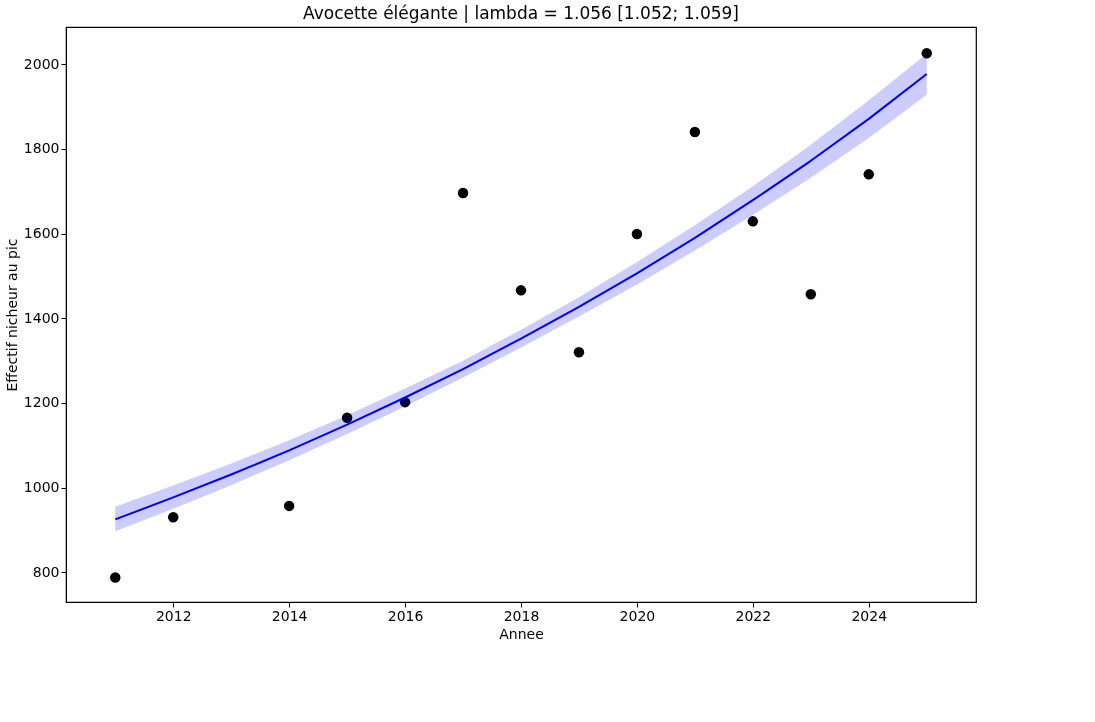 This screenshot has height=722, width=1095. Describe the element at coordinates (521, 13) in the screenshot. I see `chart-title: Avocette élégante | lambda = 1.056 [1.052; 1.059]` at that location.